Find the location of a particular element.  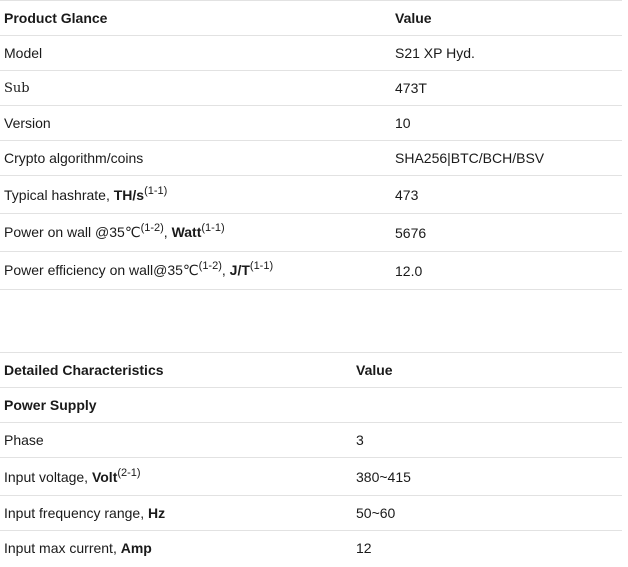

footnote-ref: (2-1) is located at coordinates (129, 472).